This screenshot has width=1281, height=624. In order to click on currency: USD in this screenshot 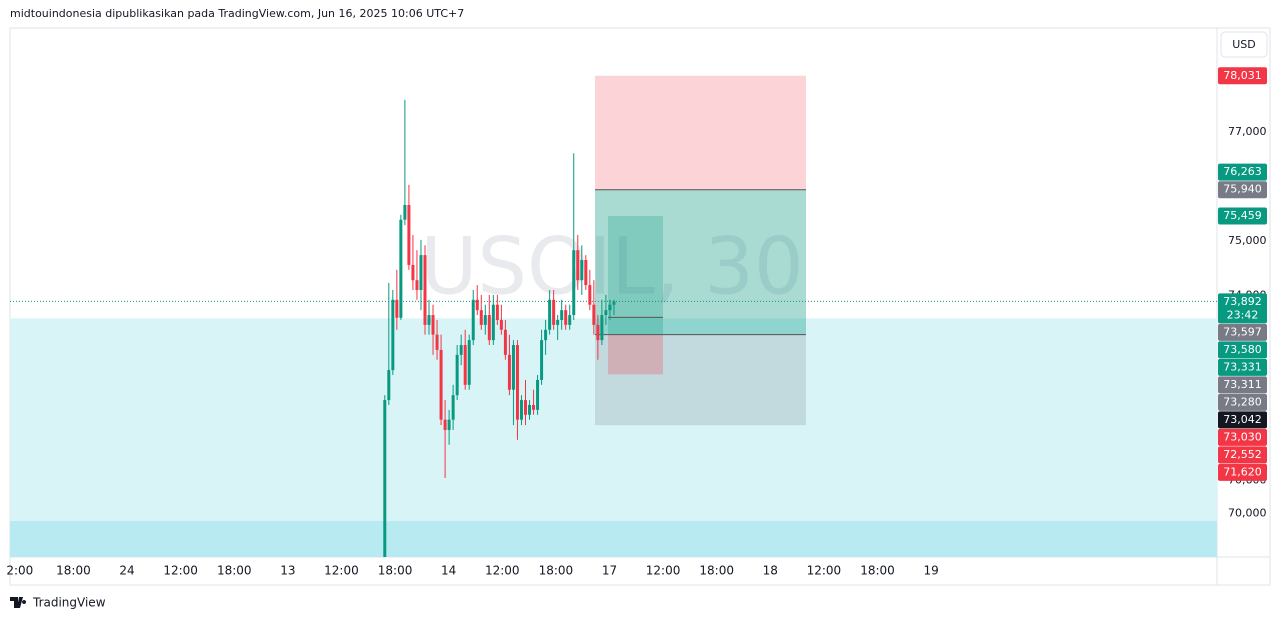, I will do `click(1244, 44)`.